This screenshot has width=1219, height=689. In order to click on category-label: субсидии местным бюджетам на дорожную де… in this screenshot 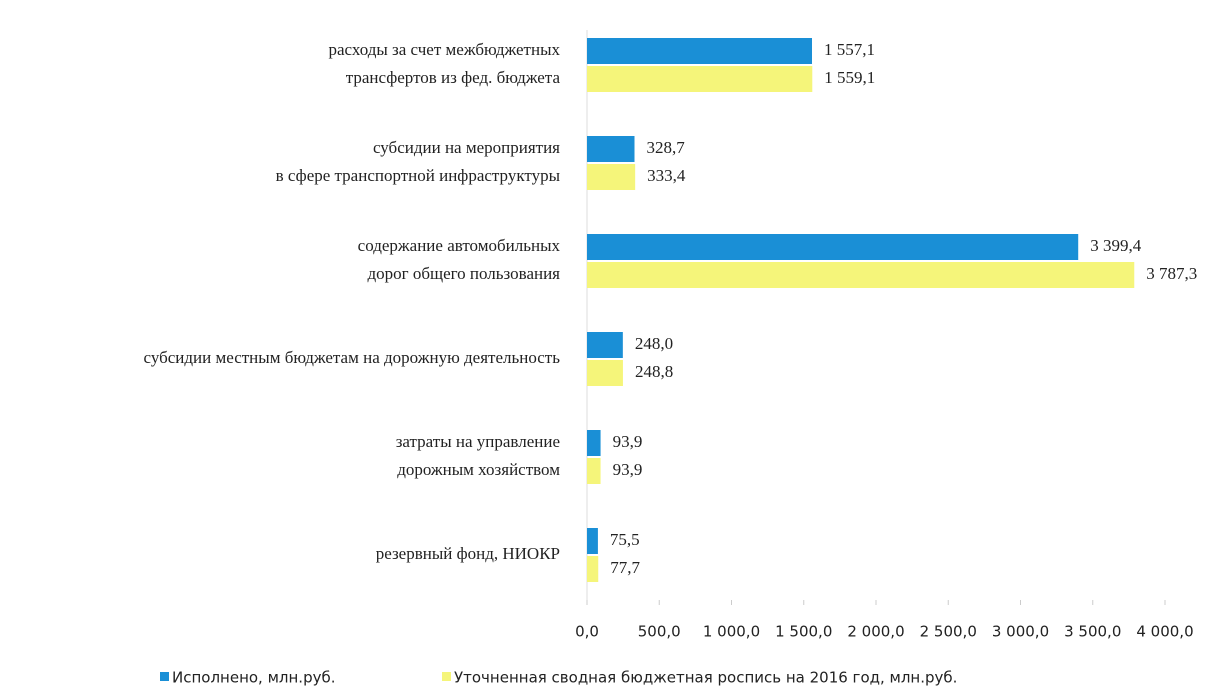, I will do `click(352, 357)`.